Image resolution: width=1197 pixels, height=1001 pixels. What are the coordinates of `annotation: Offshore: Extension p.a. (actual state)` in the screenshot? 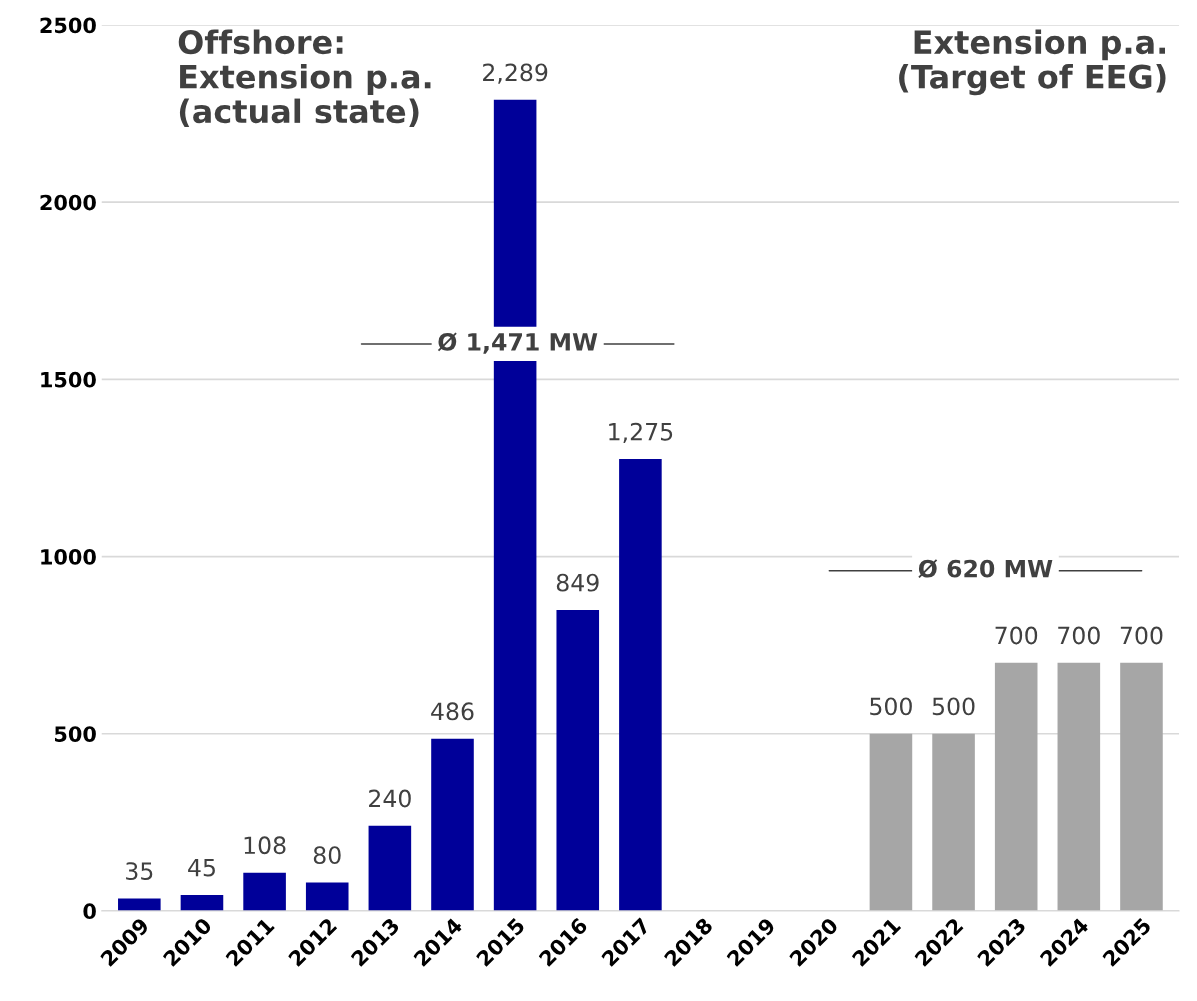 It's located at (304, 78).